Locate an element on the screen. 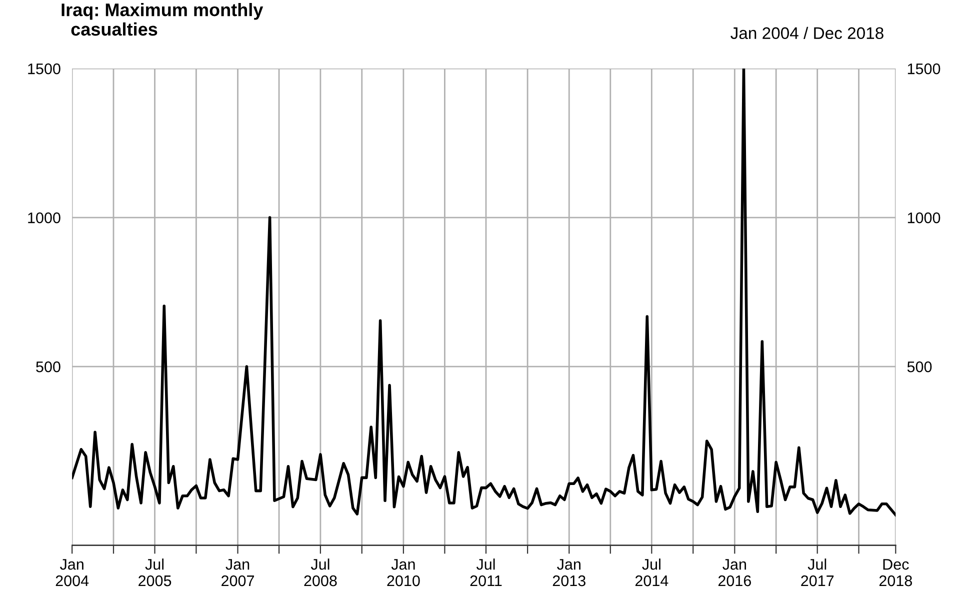 This screenshot has width=961, height=596. x-tick-label: Jul 2011 is located at coordinates (486, 572).